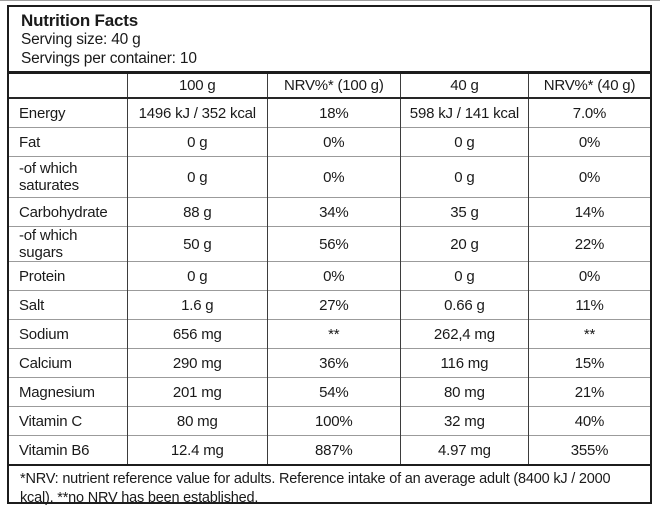 The width and height of the screenshot is (660, 511). What do you see at coordinates (109, 58) in the screenshot?
I see `servings-per-container-text: Servings per container: 10` at bounding box center [109, 58].